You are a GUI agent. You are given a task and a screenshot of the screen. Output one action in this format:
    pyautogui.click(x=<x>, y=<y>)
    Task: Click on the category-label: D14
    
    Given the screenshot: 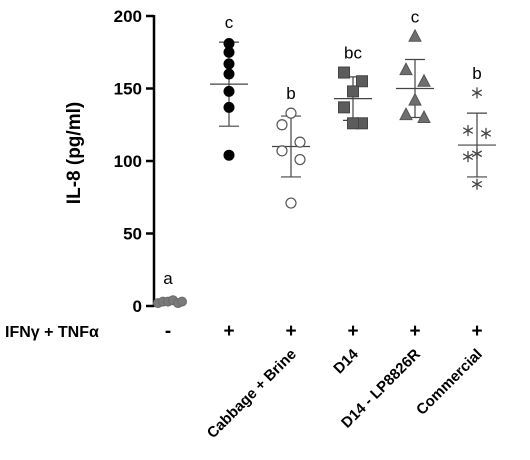 What is the action you would take?
    pyautogui.click(x=346, y=361)
    